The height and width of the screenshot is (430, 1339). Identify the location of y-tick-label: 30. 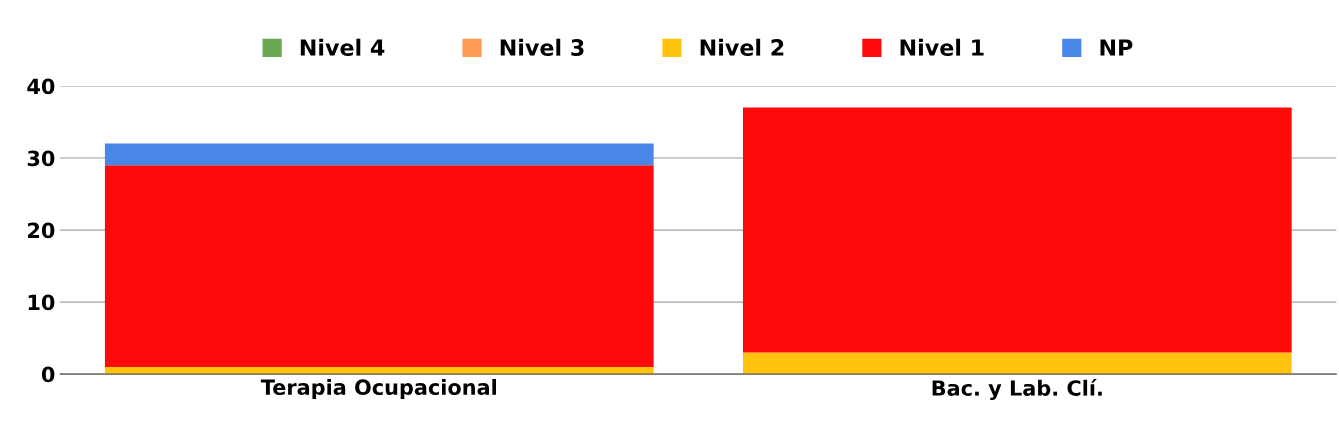
(41, 158).